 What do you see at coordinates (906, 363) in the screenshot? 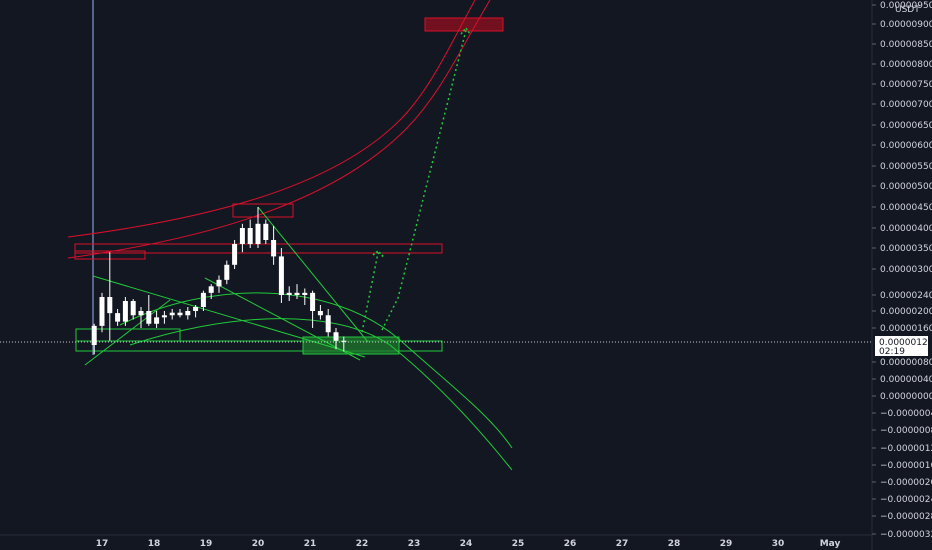
I see `y-tick-label: 0.00000080` at bounding box center [906, 363].